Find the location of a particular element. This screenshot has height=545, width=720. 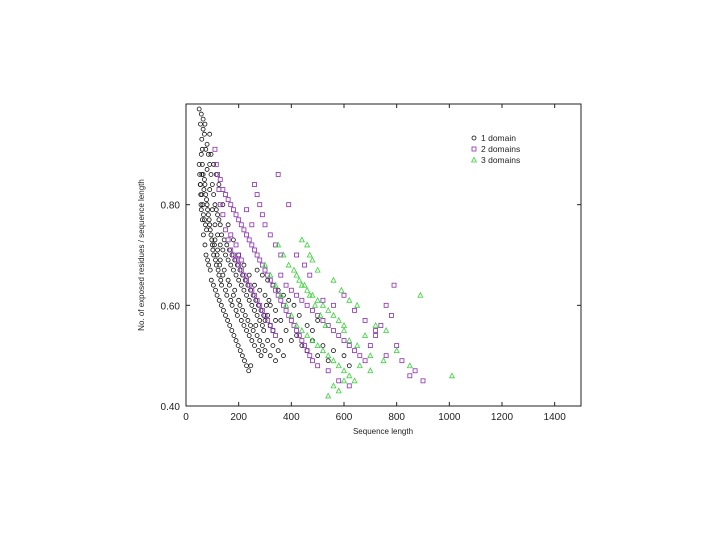

legend-label: 3 domains is located at coordinates (500, 160).